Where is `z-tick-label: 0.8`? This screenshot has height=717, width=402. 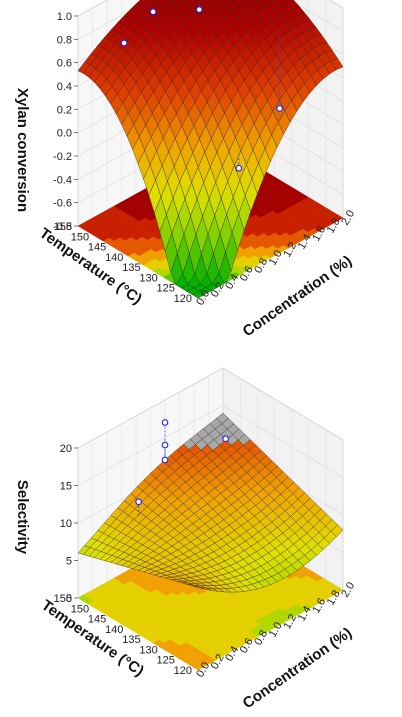 z-tick-label: 0.8 is located at coordinates (64, 40).